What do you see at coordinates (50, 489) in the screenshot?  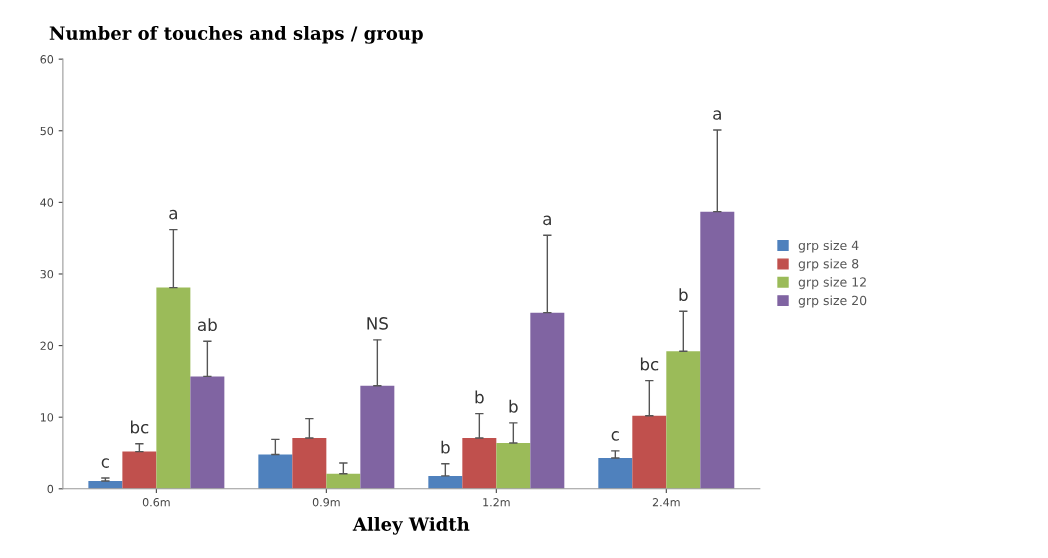 I see `y-tick-label: 0` at bounding box center [50, 489].